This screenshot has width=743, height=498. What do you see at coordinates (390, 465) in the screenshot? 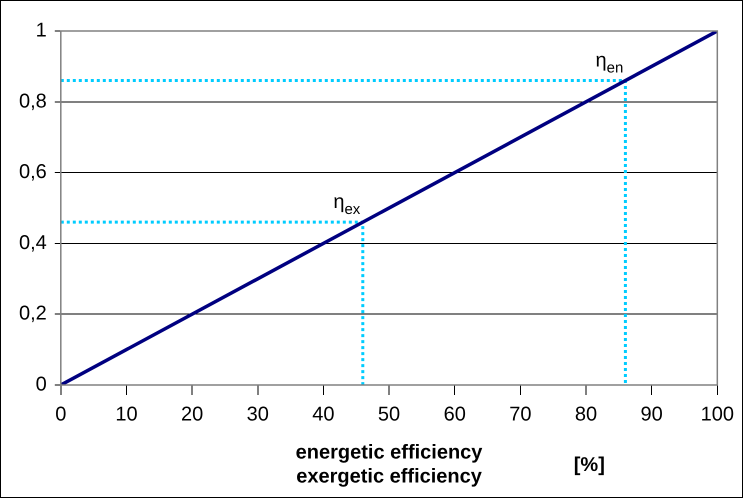
I see `x-axis-title: energetic efficiency exergetic efficiency` at bounding box center [390, 465].